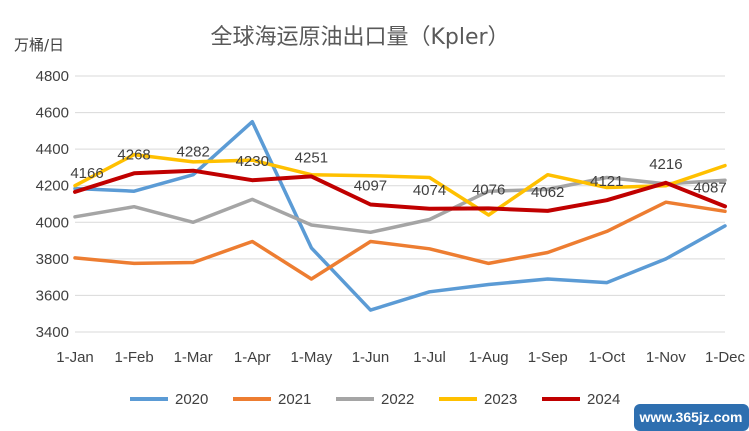 The image size is (749, 431). What do you see at coordinates (272, 399) in the screenshot?
I see `legend-item-2021: 2021` at bounding box center [272, 399].